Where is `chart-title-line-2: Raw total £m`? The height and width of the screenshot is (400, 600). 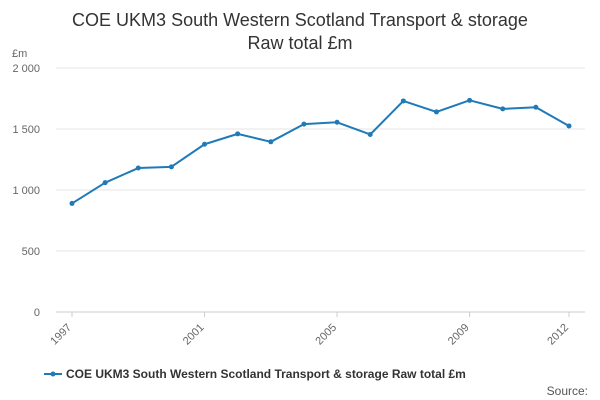 chart-title-line-2: Raw total £m is located at coordinates (299, 43).